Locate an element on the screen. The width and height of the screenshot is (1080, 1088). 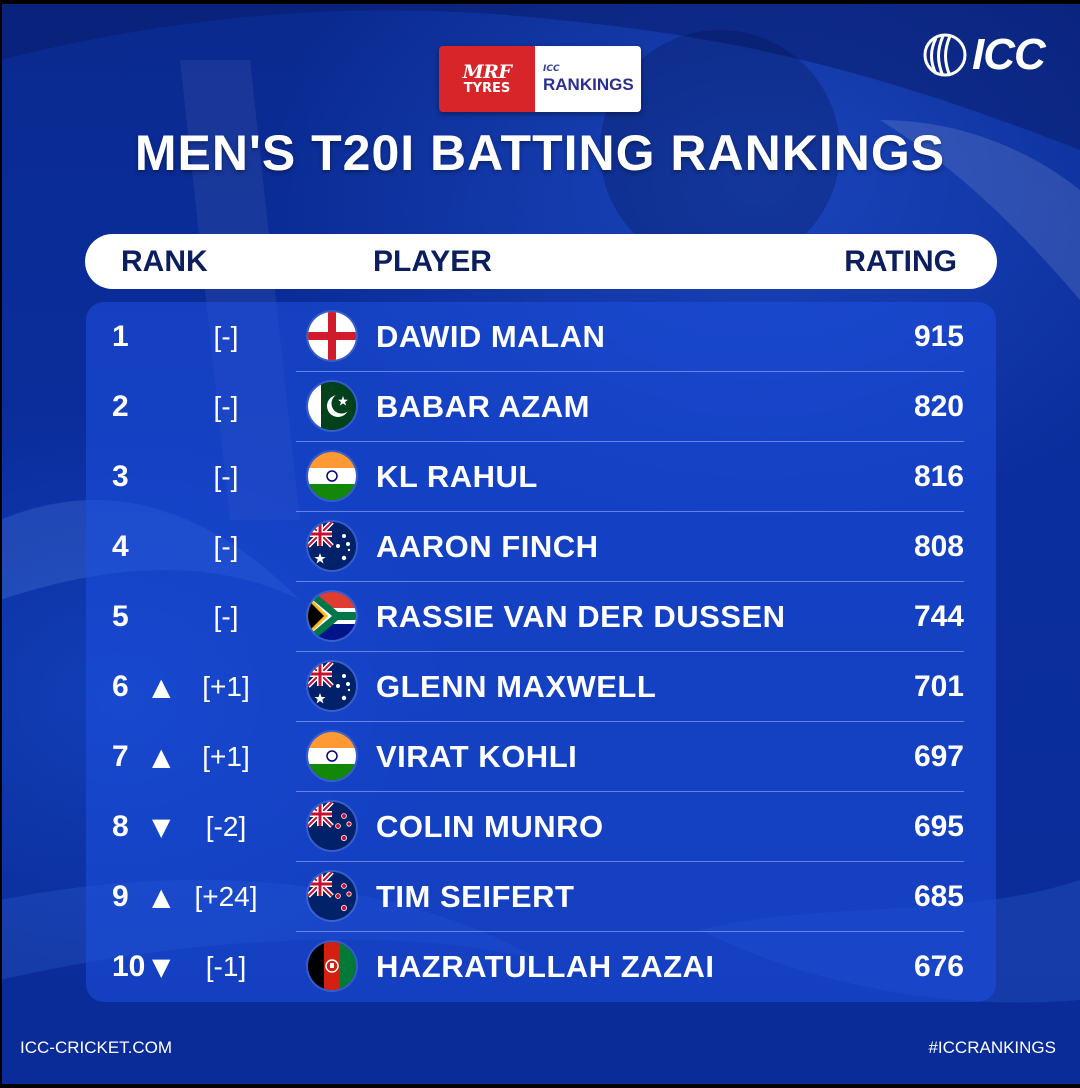
table-row: 8 ▼ [-2] COLIN MUNRO 695 is located at coordinates (541, 827).